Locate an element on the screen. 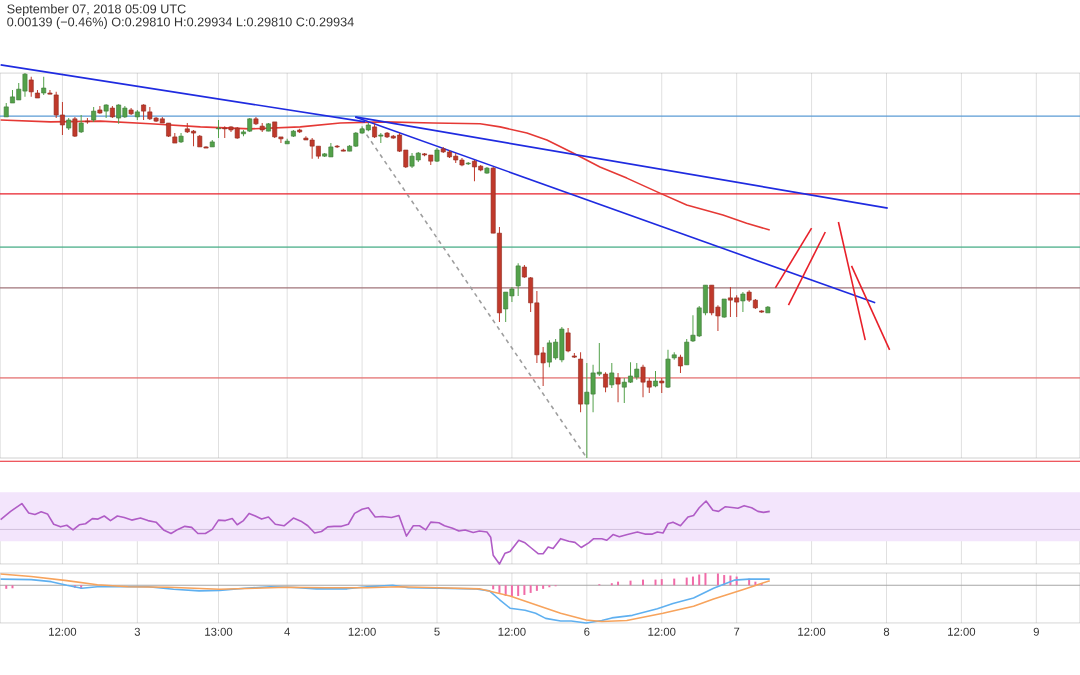  x-tick-label: 8 is located at coordinates (886, 631).